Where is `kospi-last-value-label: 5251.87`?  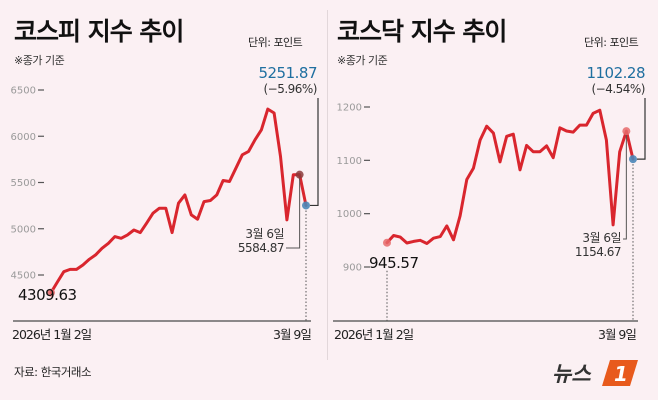
kospi-last-value-label: 5251.87 is located at coordinates (287, 73).